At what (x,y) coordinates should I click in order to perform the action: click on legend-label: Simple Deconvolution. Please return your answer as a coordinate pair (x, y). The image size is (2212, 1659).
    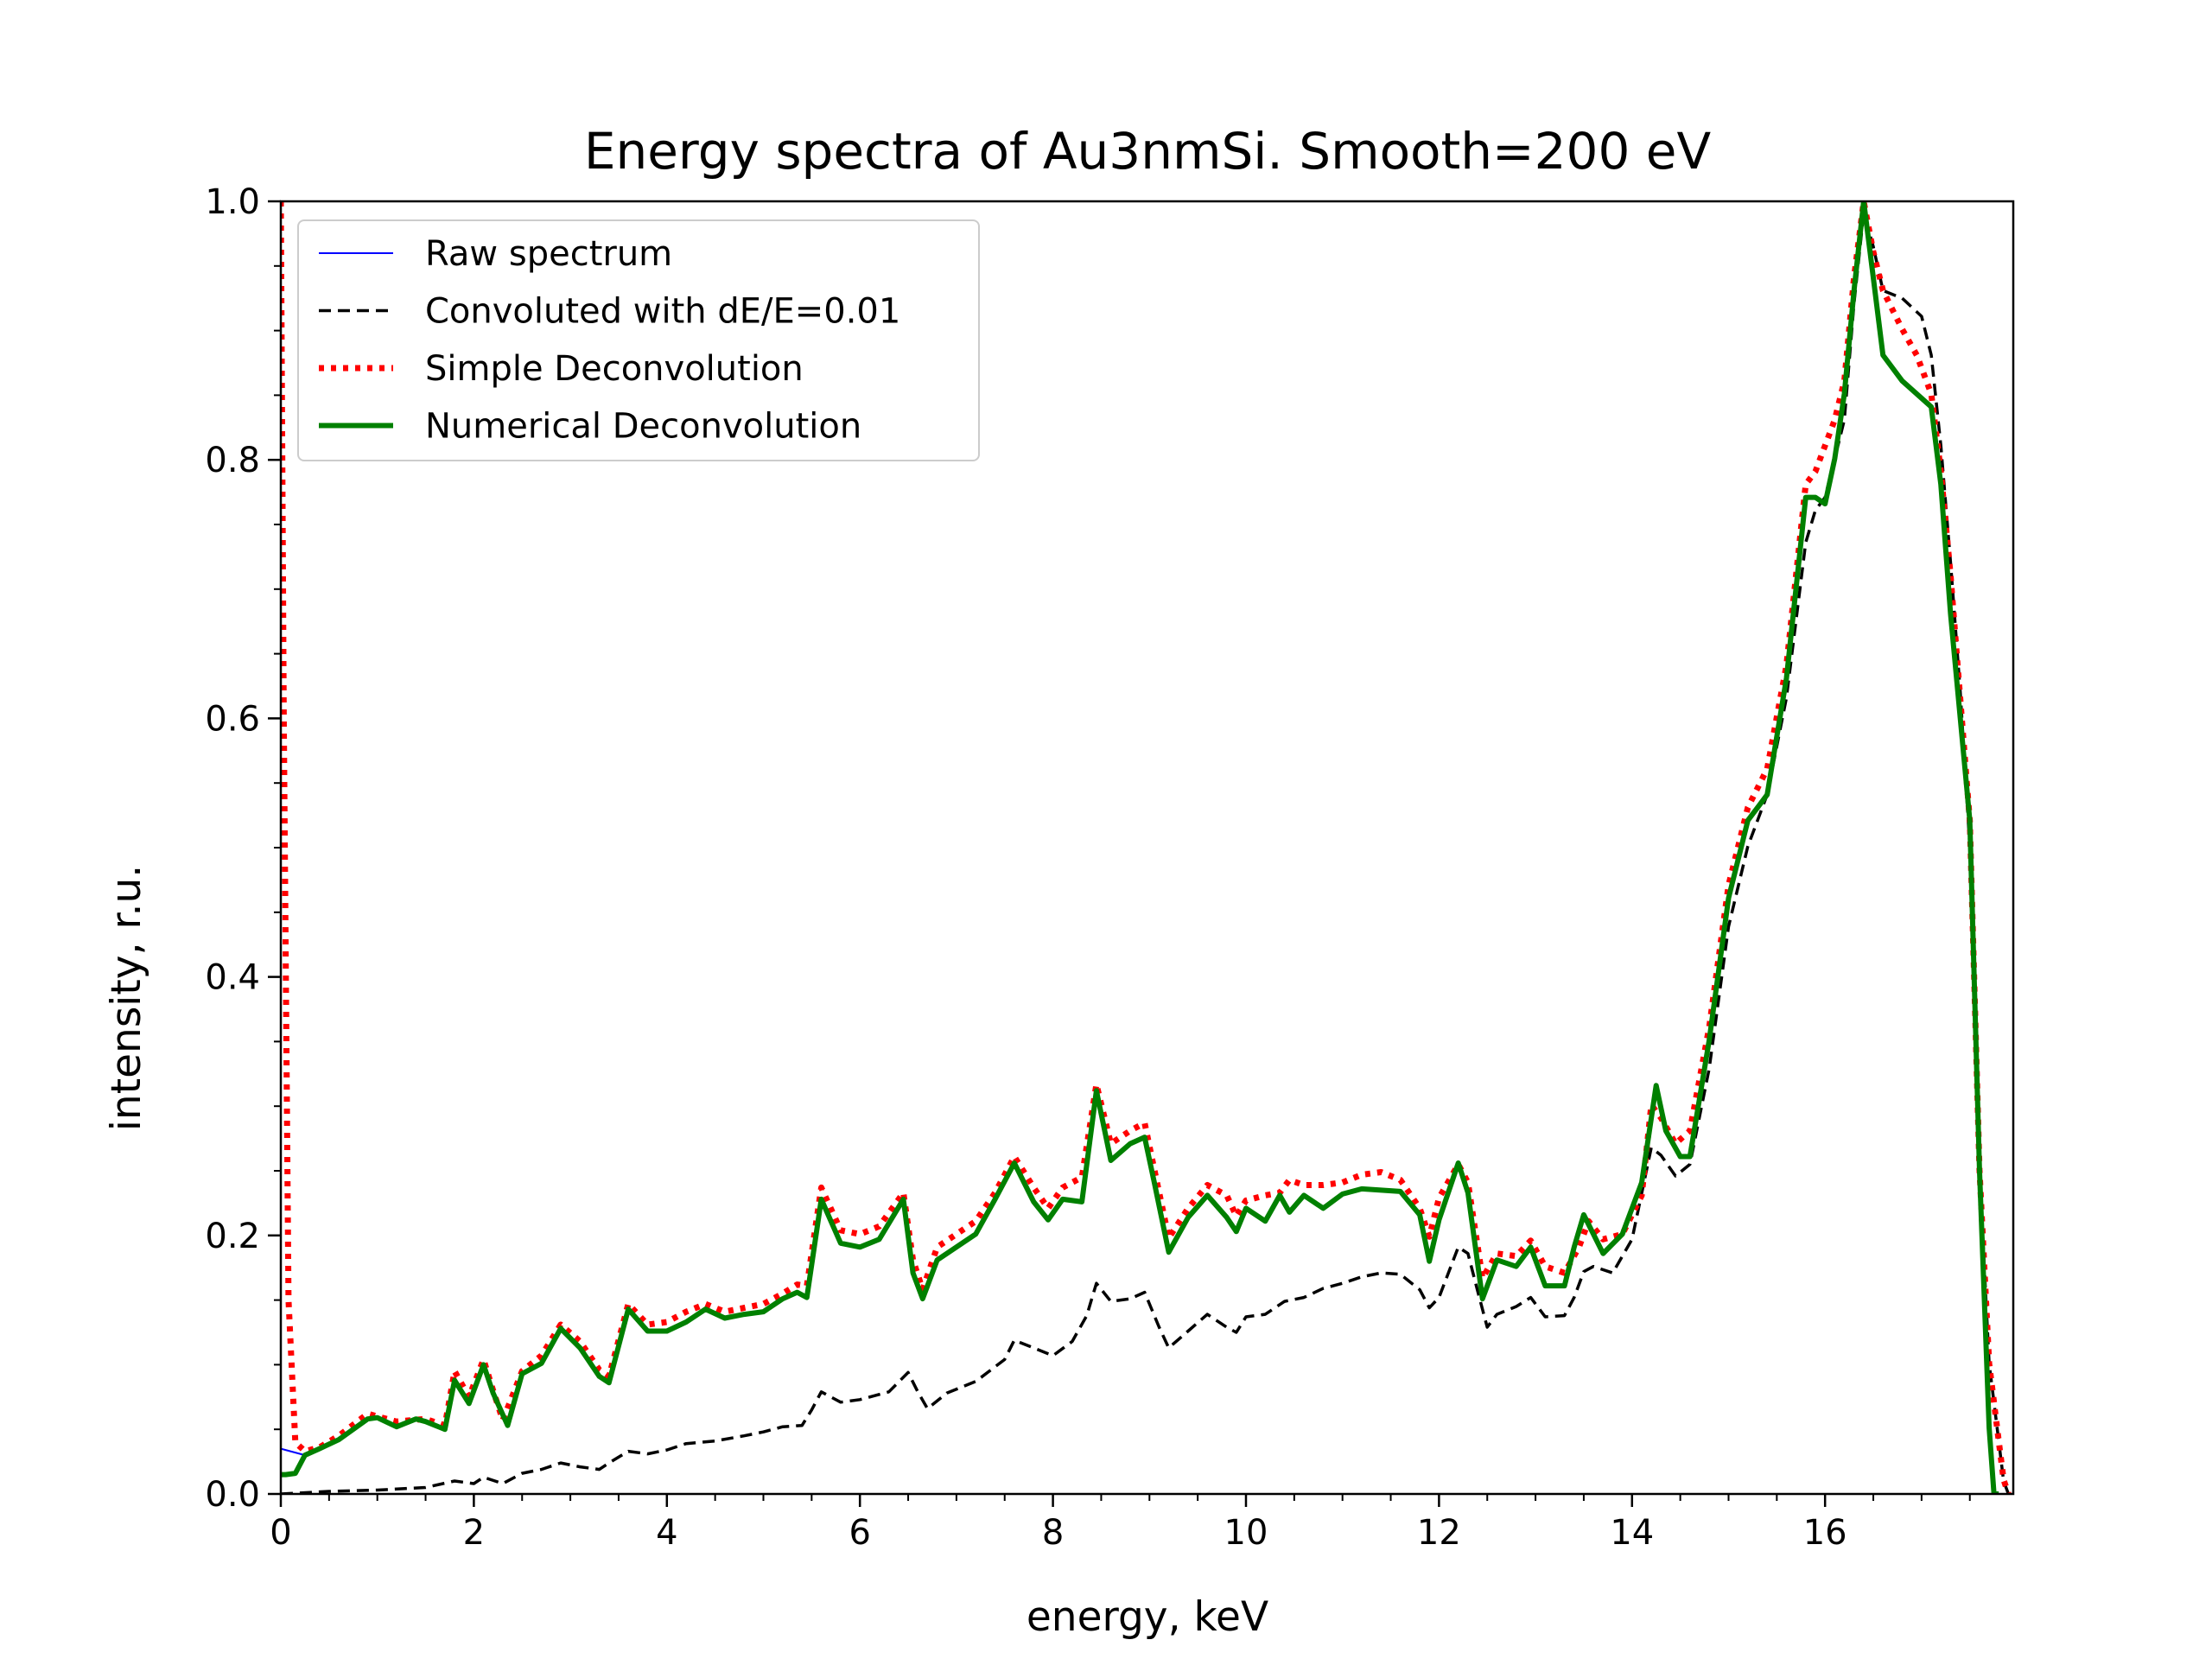
    Looking at the image, I should click on (614, 369).